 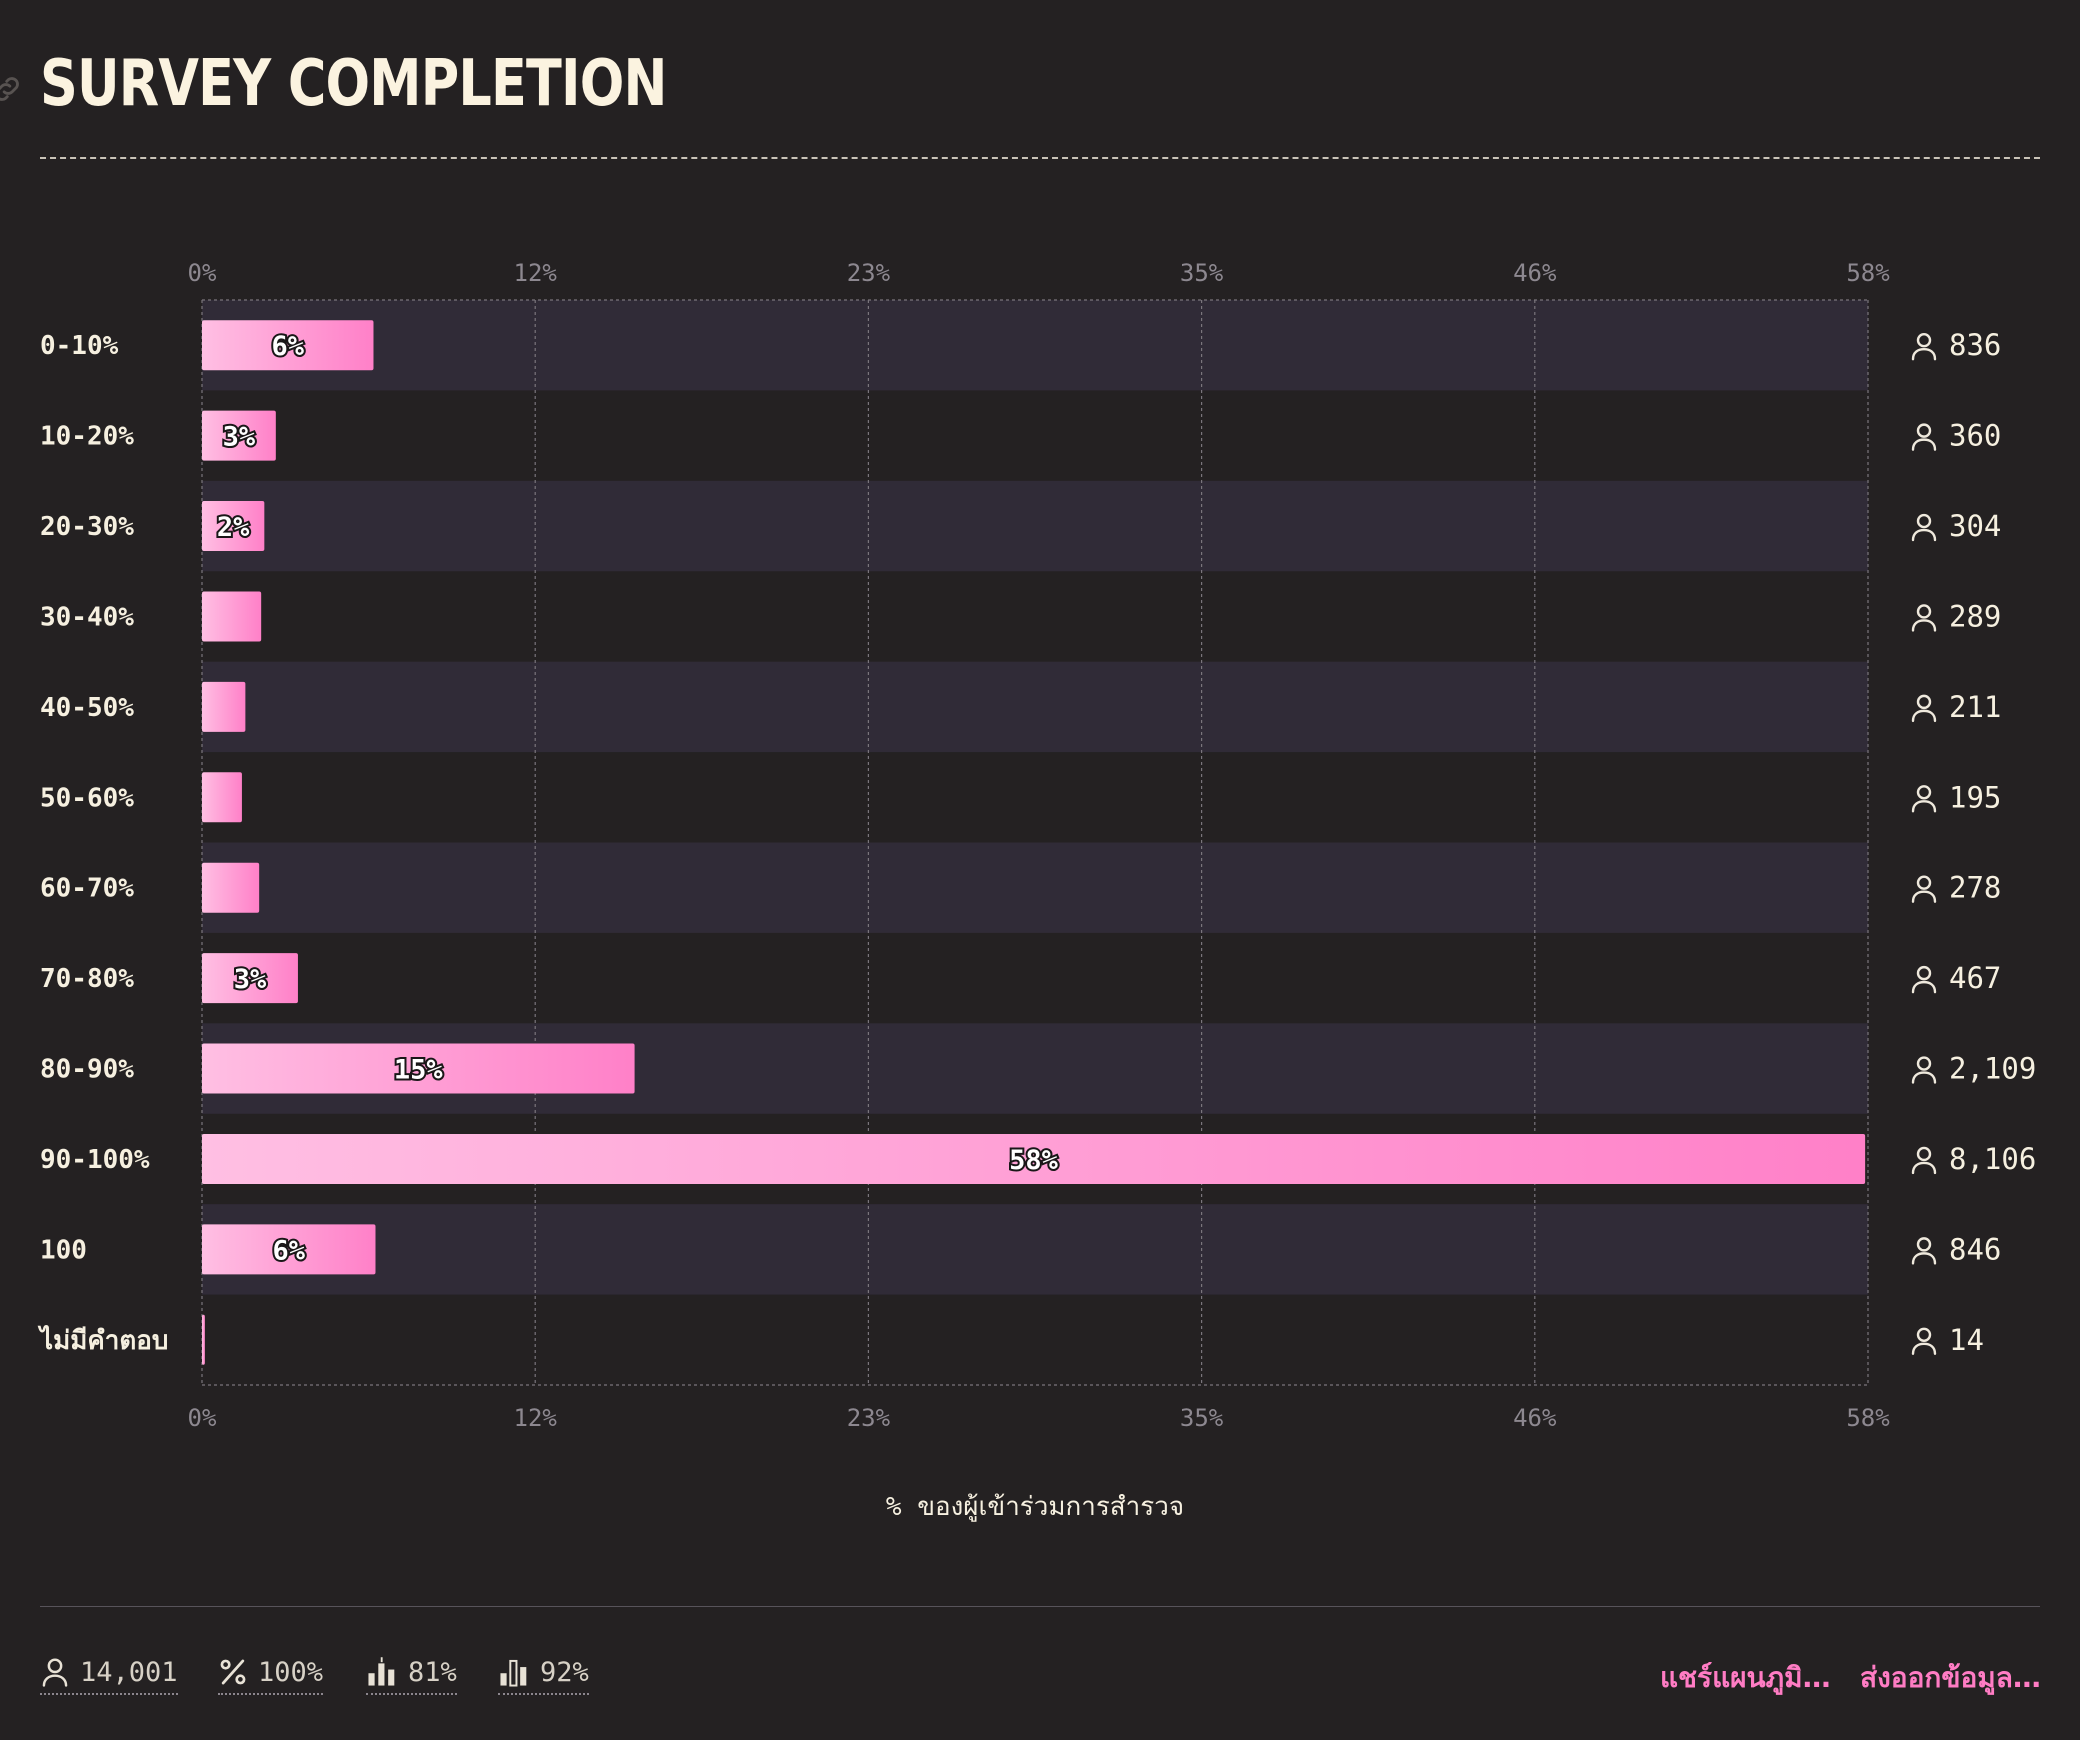 I want to click on stat-percent-value: 100%, so click(x=291, y=1672).